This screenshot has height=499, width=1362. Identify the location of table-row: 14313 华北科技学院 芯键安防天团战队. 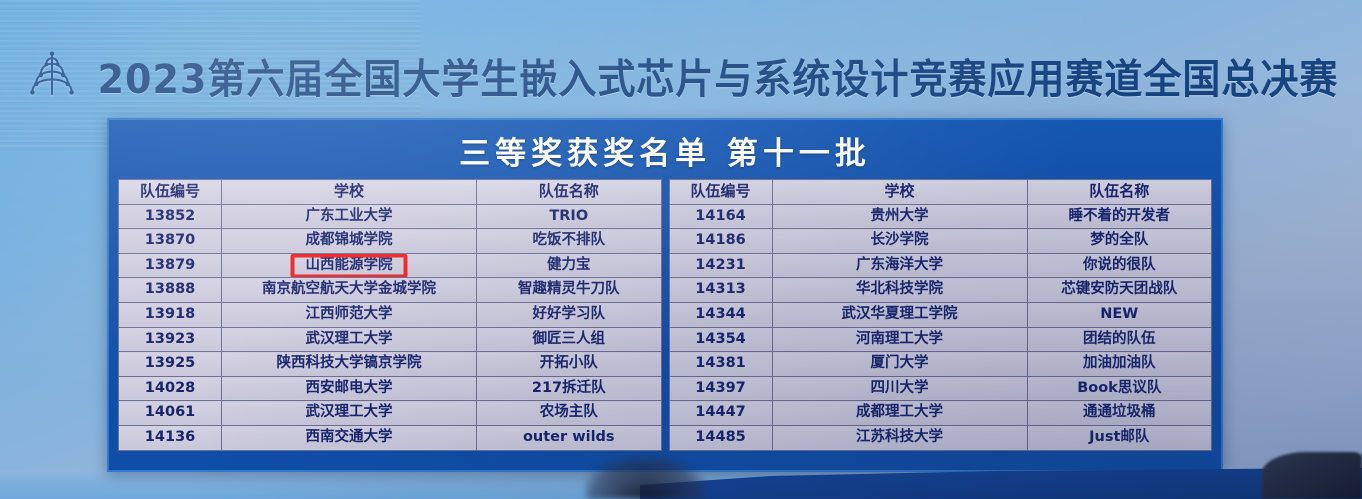
(940, 290).